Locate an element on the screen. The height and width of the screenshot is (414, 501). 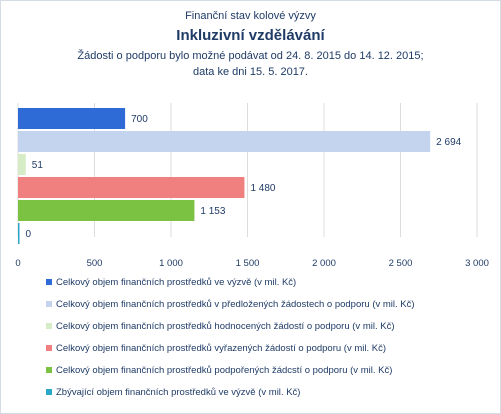
x-tick-label: 1 500 is located at coordinates (248, 263).